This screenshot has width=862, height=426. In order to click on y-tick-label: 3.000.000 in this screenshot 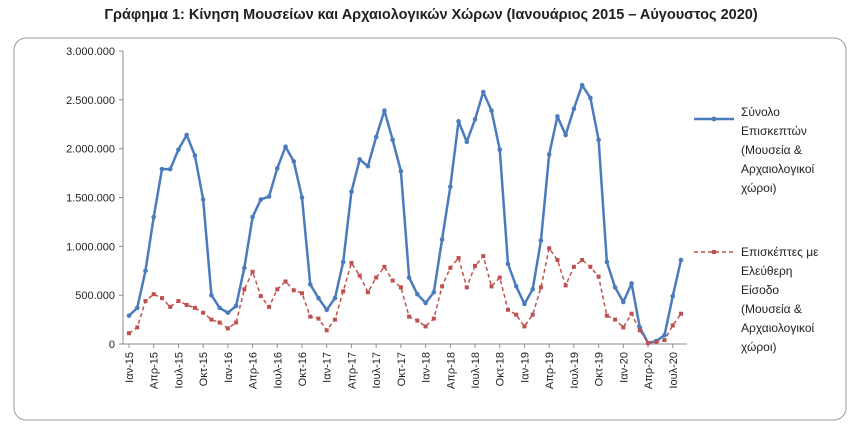, I will do `click(90, 52)`.